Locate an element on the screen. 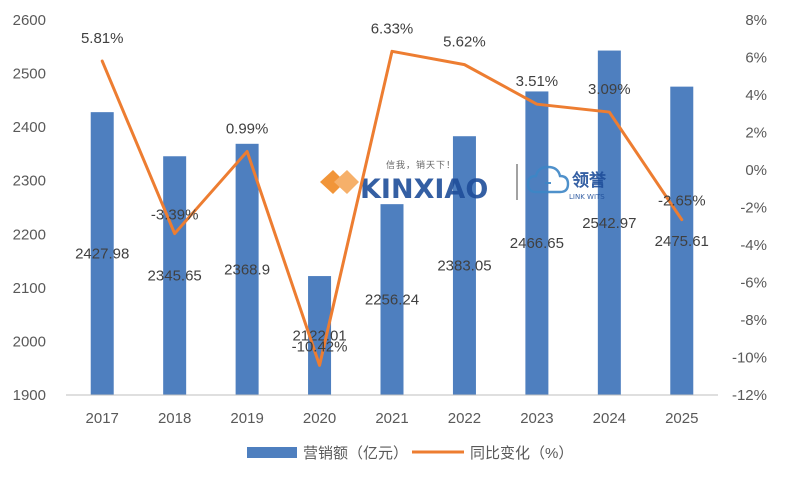 This screenshot has height=480, width=795. watermark-logo: 信我，销天下！ KINXIAO 领誉 LINK WITS is located at coordinates (463, 182).